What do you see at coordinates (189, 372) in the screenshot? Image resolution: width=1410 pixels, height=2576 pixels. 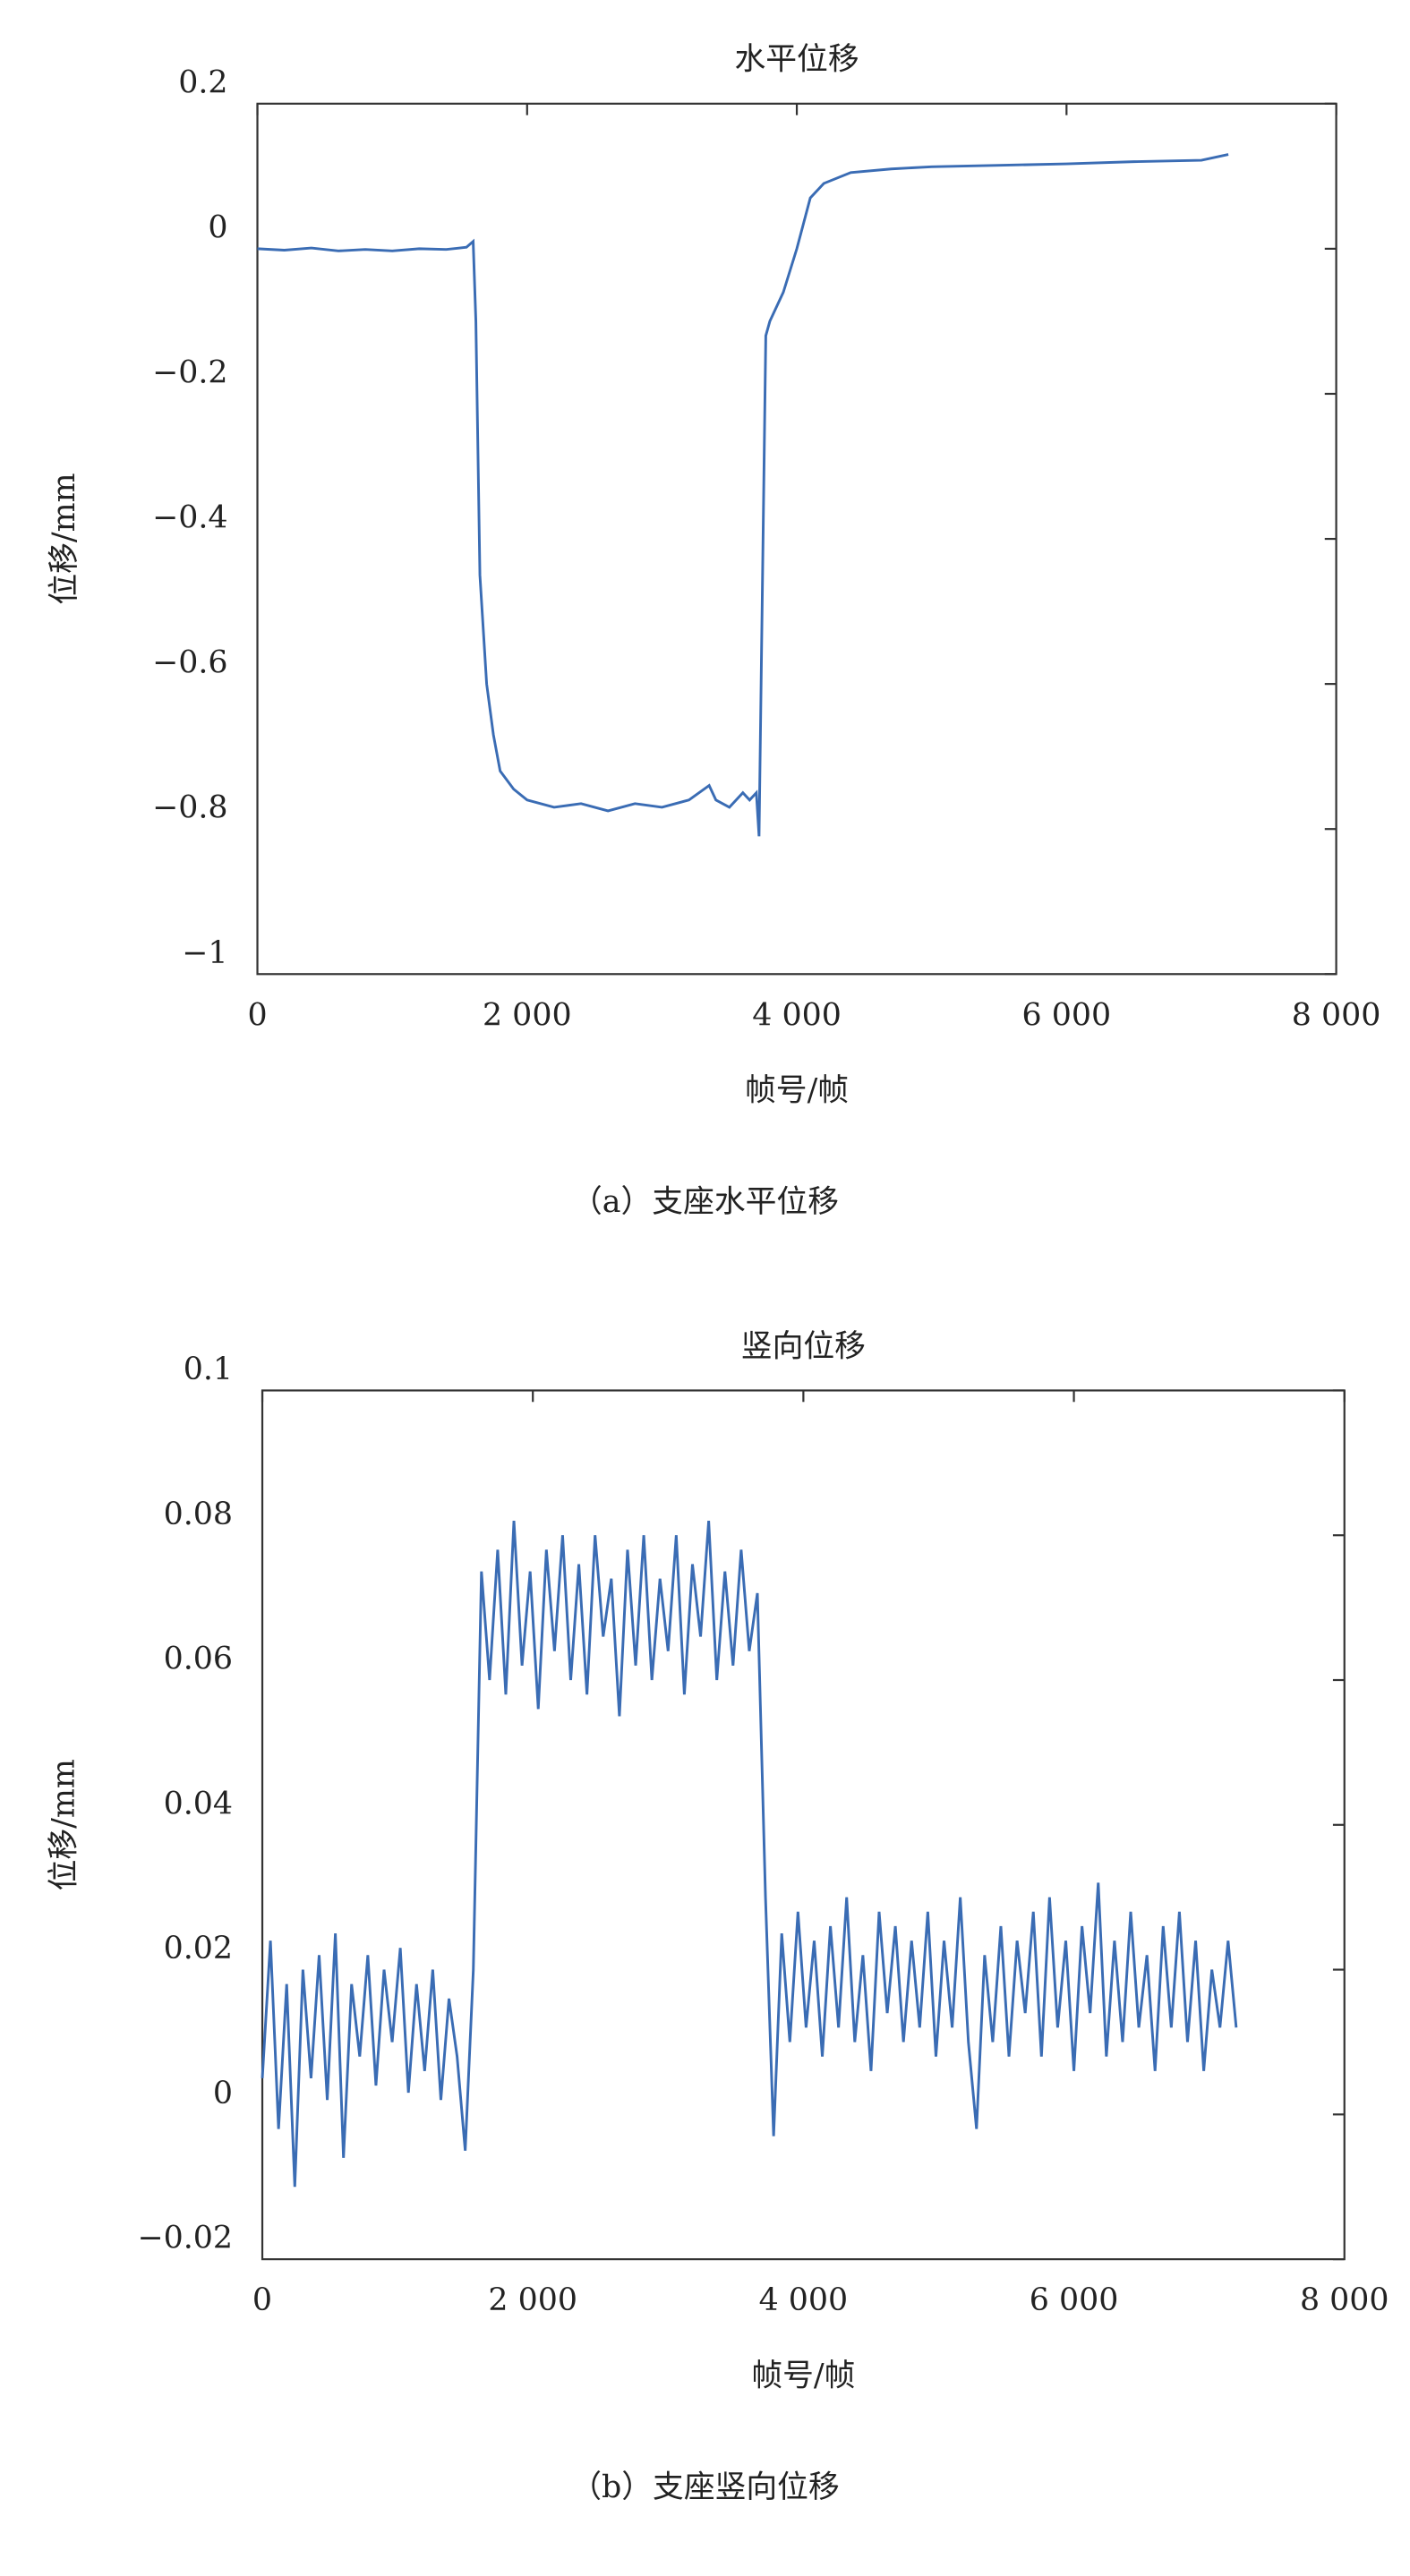 I see `y-tick-label: −0.2` at bounding box center [189, 372].